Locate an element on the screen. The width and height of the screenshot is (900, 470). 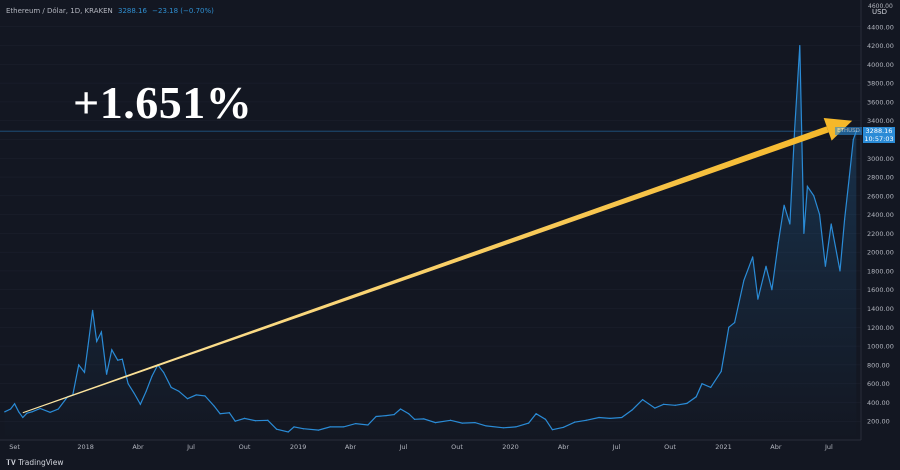
countdown-timer: 10:57:03 is located at coordinates (879, 139).